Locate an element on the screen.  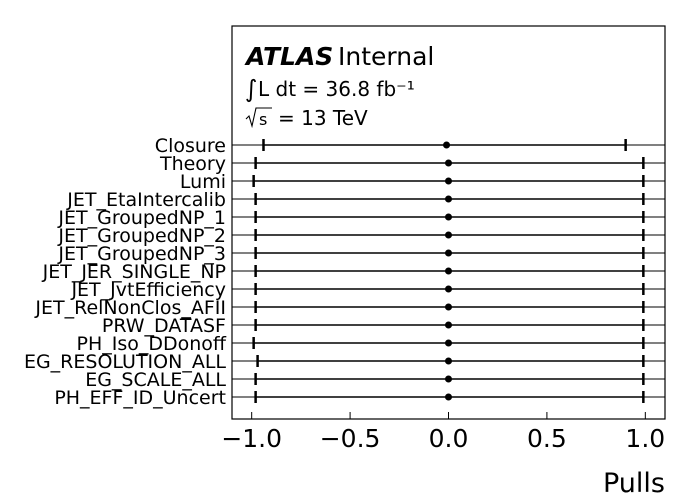
row-label: PH_Iso_DDonoff is located at coordinates (151, 344).